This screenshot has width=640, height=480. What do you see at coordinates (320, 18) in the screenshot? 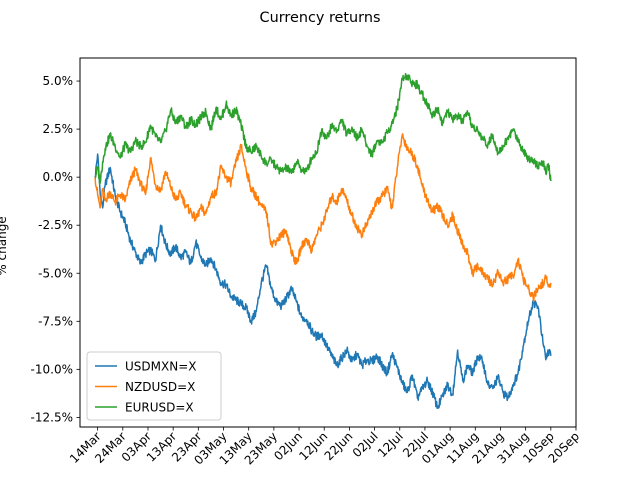
I see `chart-title: Currency returns` at bounding box center [320, 18].